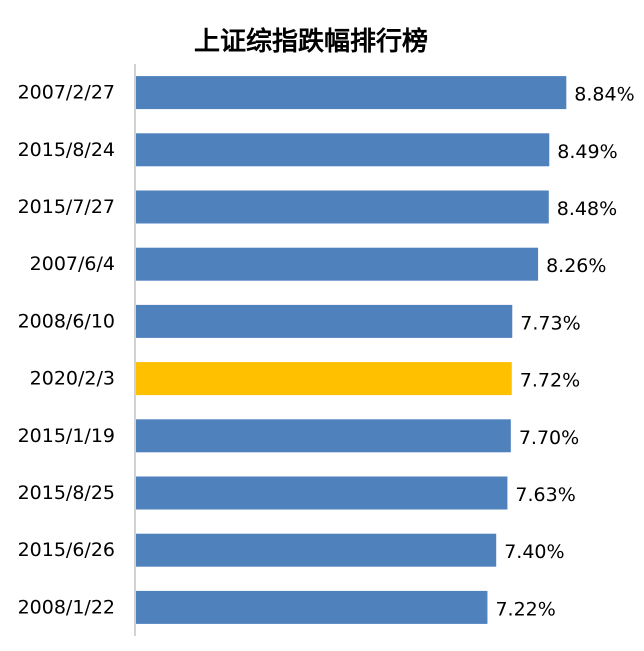 The height and width of the screenshot is (651, 644). I want to click on value-label: 7.40%, so click(534, 552).